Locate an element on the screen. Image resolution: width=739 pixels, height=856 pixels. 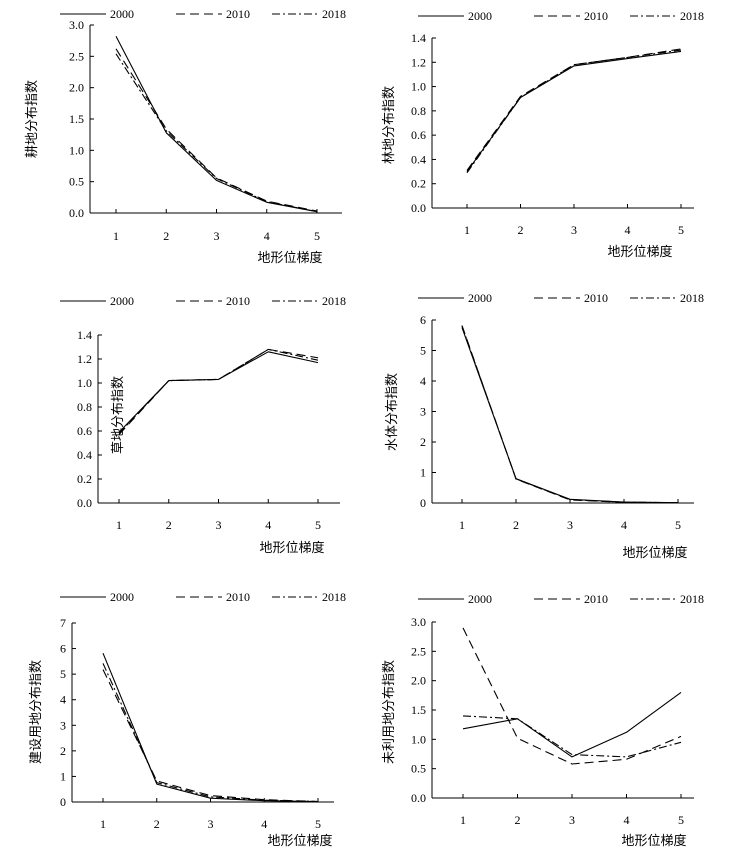
y-tick-label: 1.5 is located at coordinates (76, 119).